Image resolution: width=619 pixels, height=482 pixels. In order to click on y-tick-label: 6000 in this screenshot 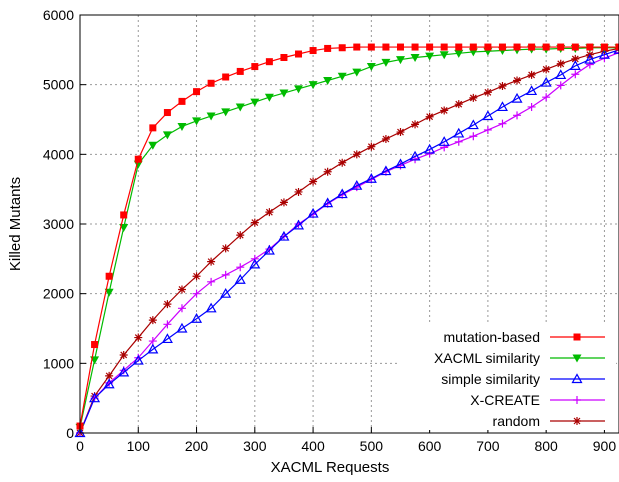, I will do `click(58, 15)`.